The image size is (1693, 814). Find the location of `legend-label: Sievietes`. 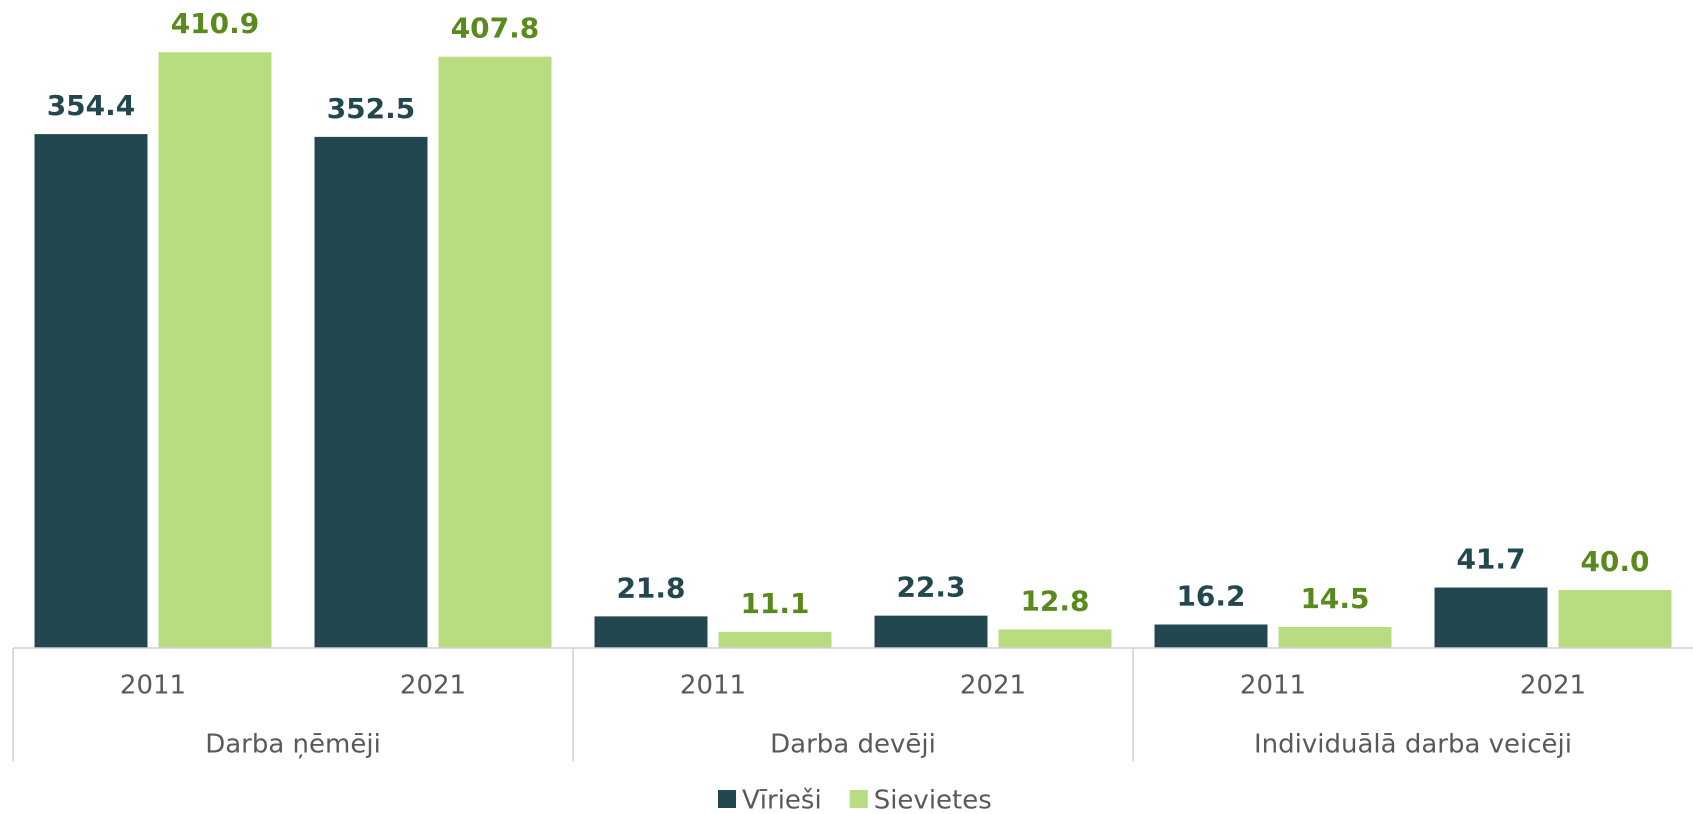

legend-label: Sievietes is located at coordinates (933, 800).